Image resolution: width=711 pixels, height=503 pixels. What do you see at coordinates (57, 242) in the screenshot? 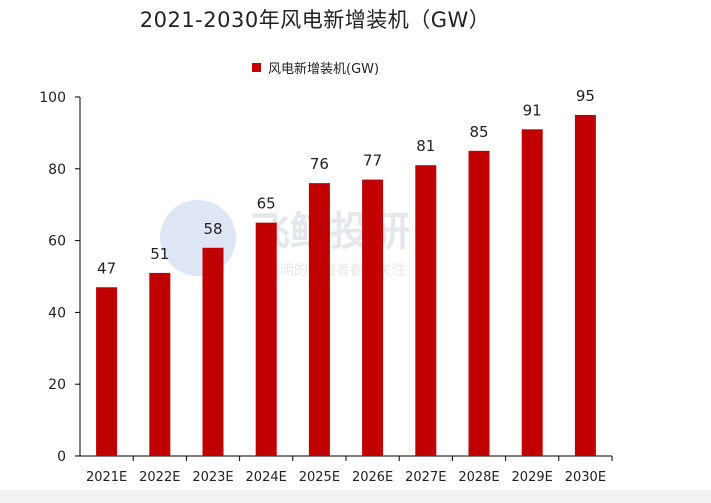
I see `y-tick-label: 60` at bounding box center [57, 242].